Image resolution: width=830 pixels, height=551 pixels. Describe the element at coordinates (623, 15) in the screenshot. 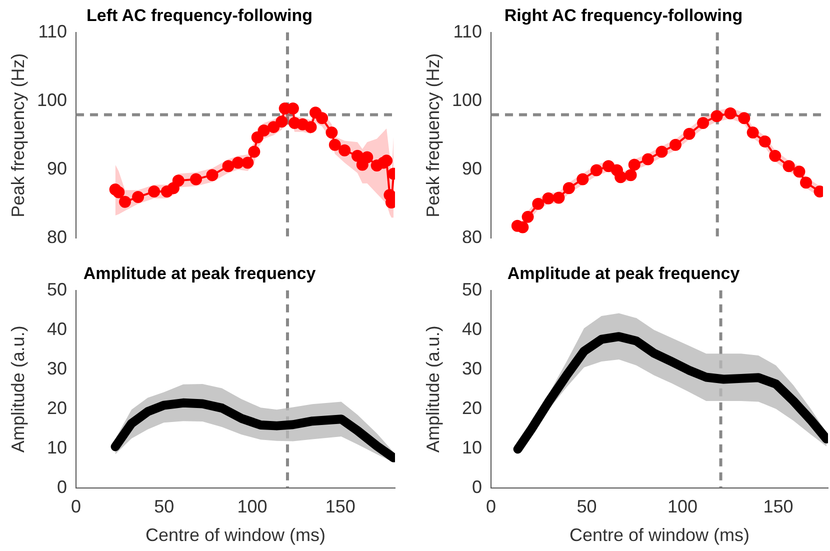

I see `chart-title: Right AC frequency-following` at that location.